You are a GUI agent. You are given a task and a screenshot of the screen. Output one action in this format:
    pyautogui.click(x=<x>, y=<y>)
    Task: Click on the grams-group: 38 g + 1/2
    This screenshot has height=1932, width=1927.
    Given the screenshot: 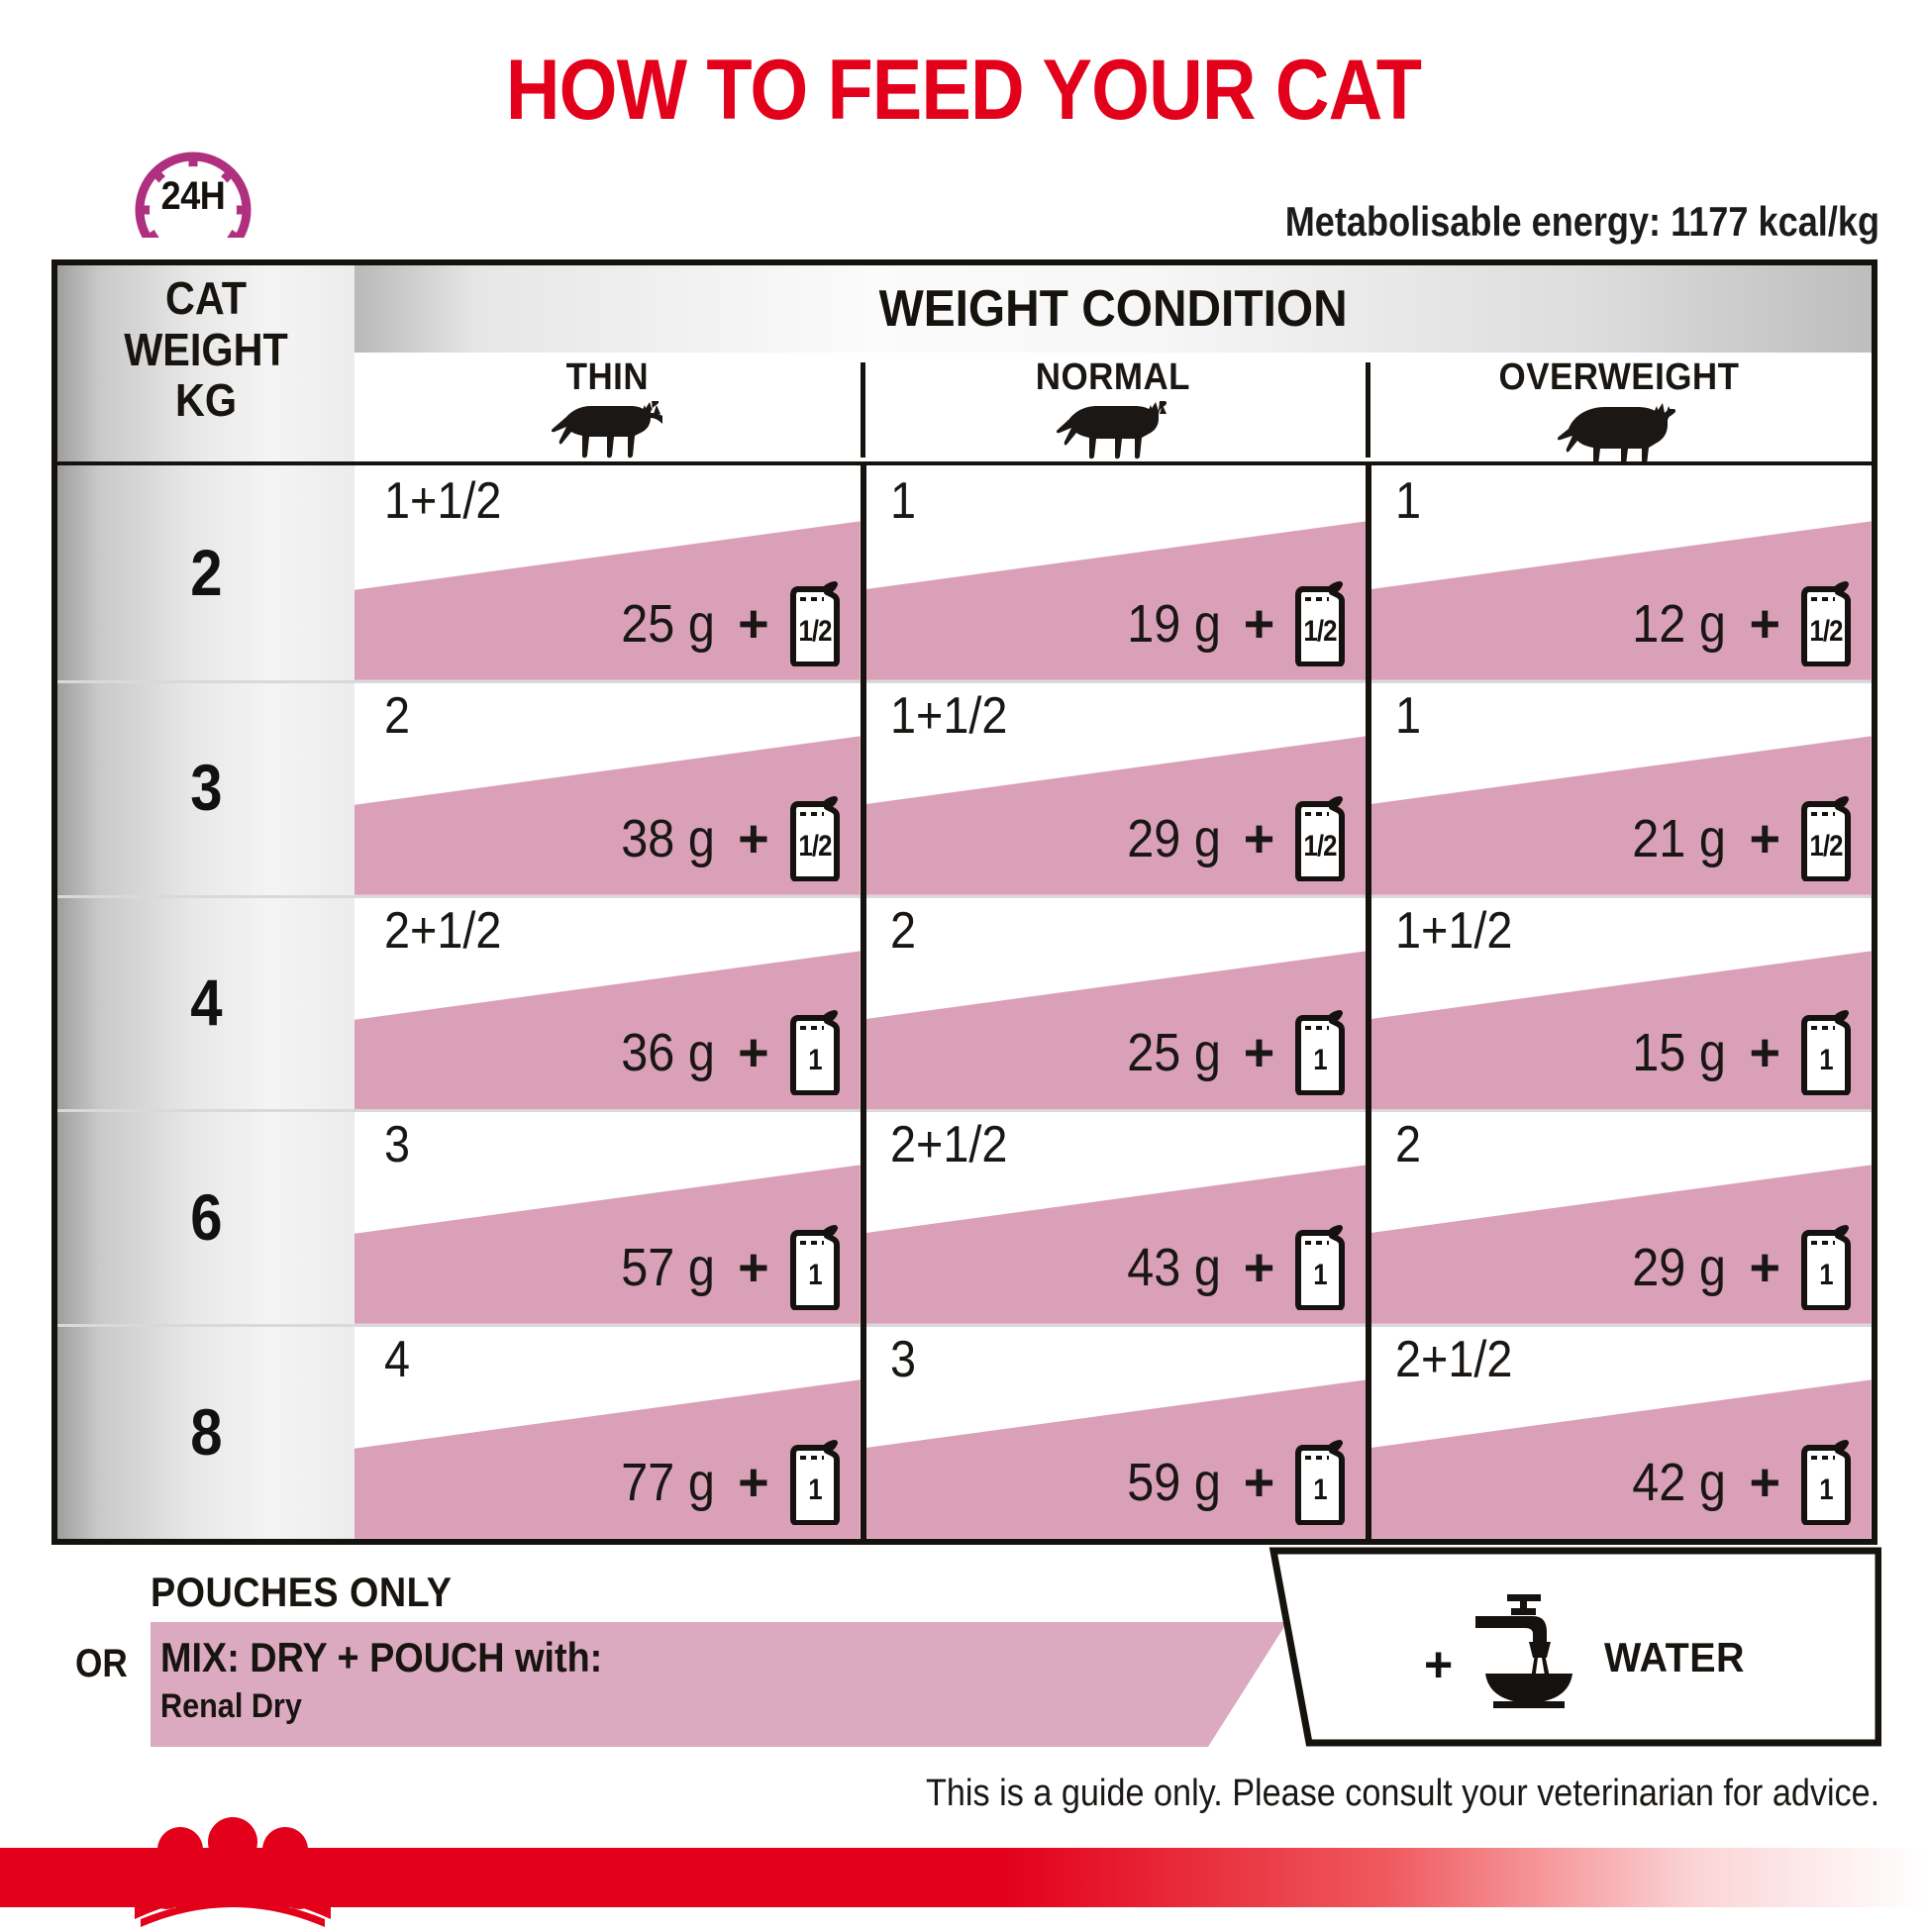 What is the action you would take?
    pyautogui.click(x=729, y=838)
    